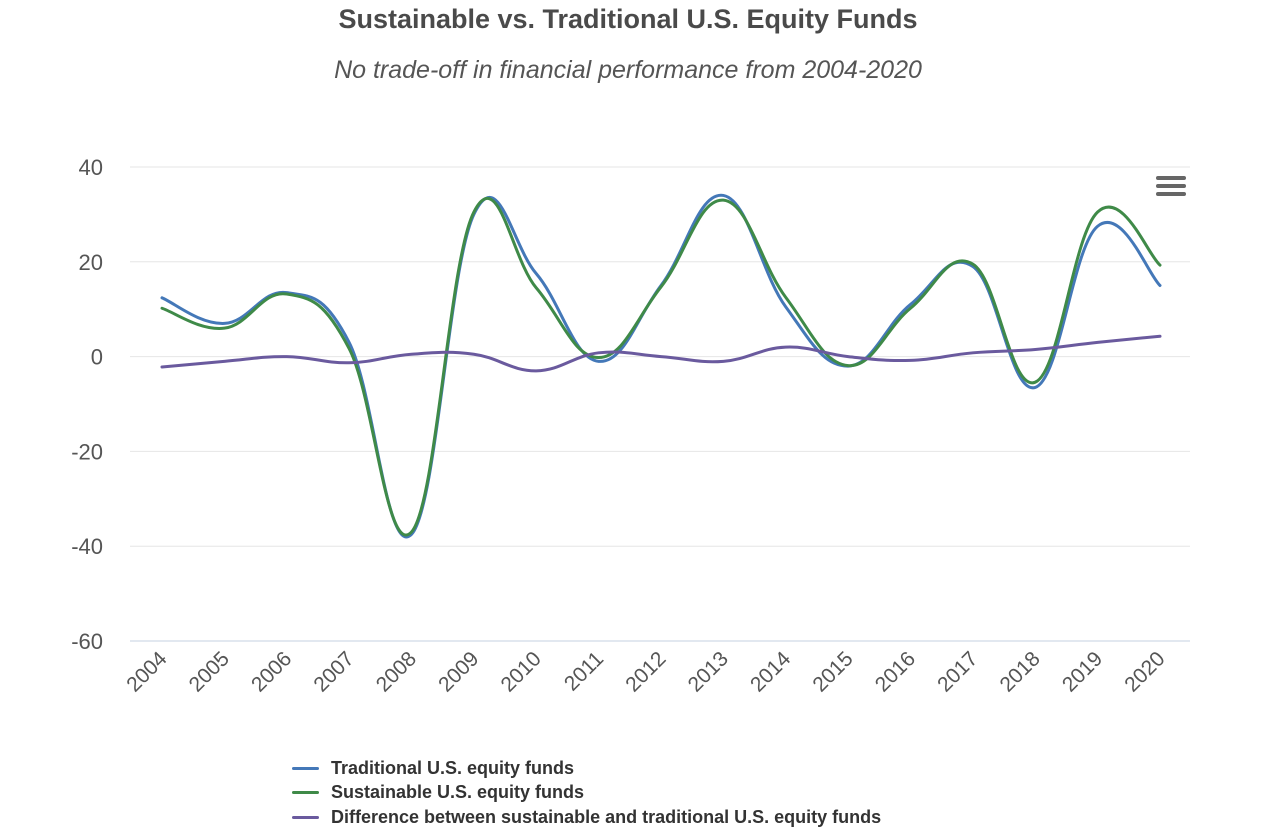  Describe the element at coordinates (305, 817) in the screenshot. I see `legend-swatch-difference` at that location.